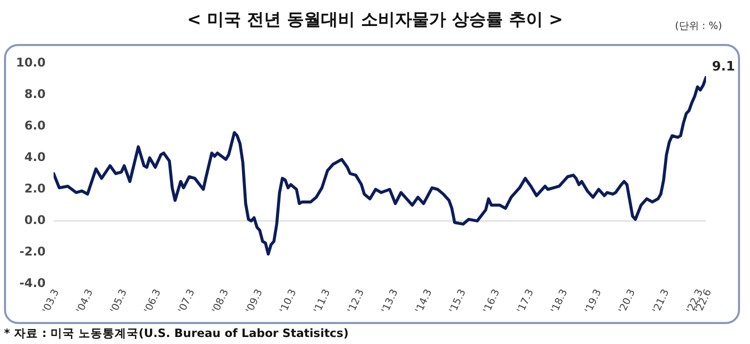 The height and width of the screenshot is (344, 750). I want to click on x-tick-label: '10.3, so click(288, 302).